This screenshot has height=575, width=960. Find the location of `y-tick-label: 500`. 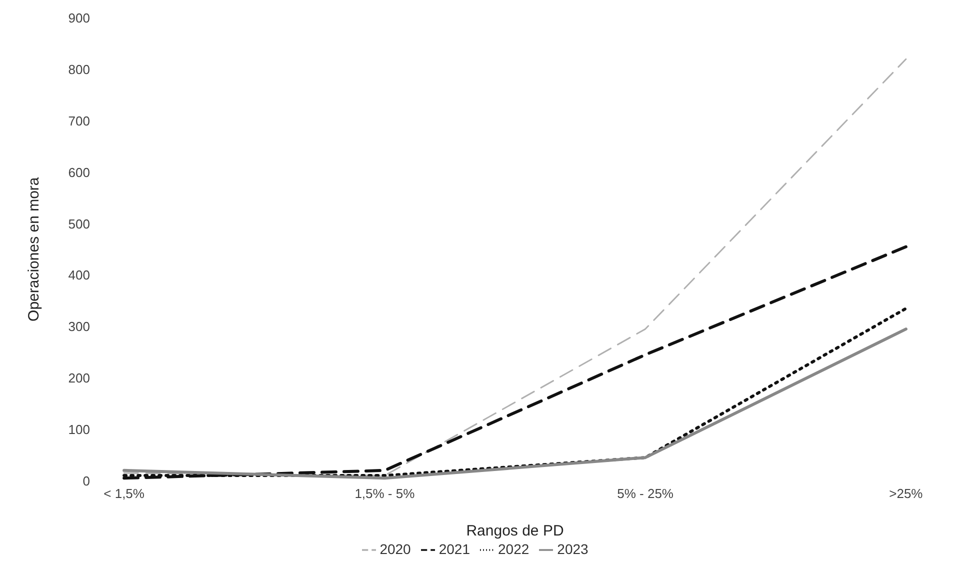

y-tick-label: 500 is located at coordinates (79, 224).